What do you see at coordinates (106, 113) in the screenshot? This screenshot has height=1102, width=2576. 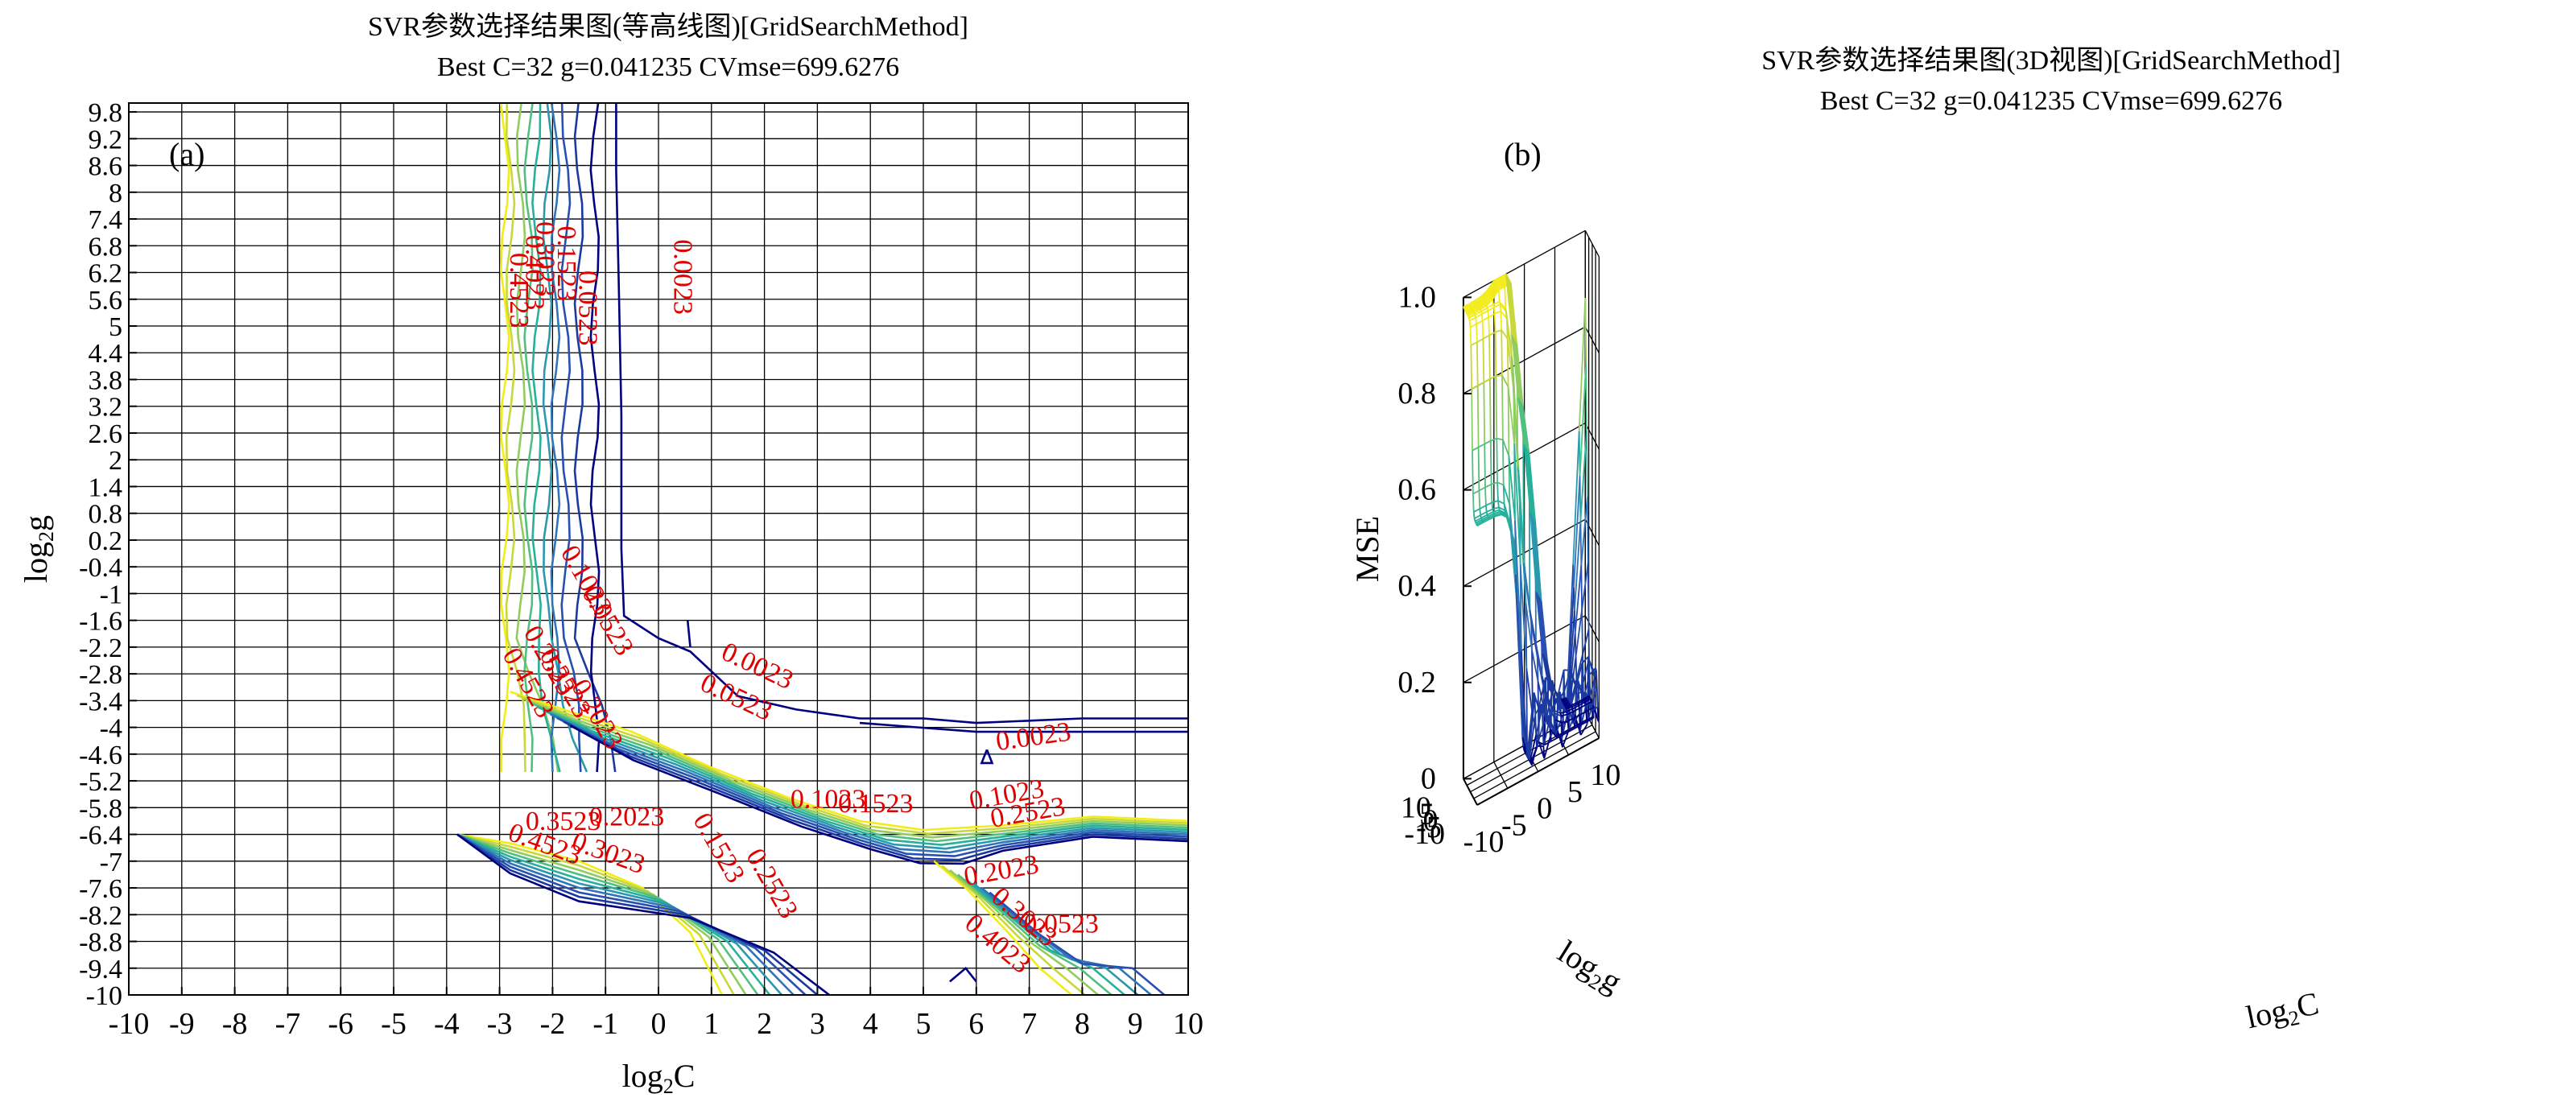 I see `contour-y-tick-label: 9.8` at bounding box center [106, 113].